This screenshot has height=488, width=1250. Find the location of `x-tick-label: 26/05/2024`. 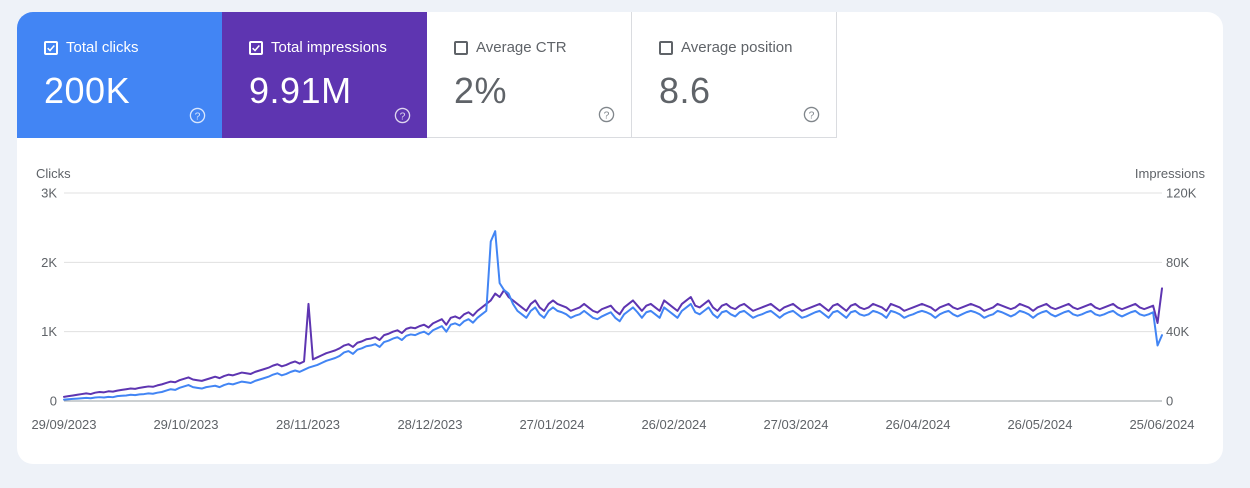

x-tick-label: 26/05/2024 is located at coordinates (1039, 424).